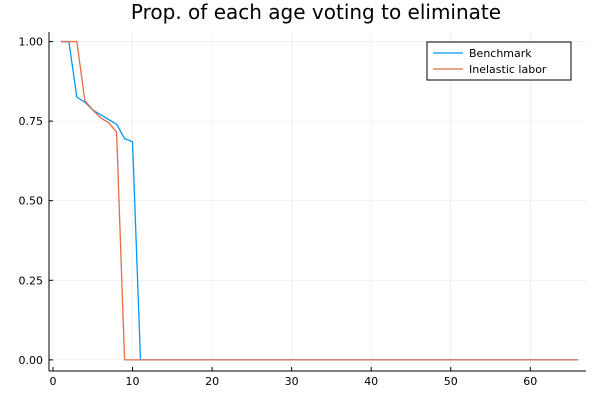 The image size is (600, 400). Describe the element at coordinates (212, 381) in the screenshot. I see `x-tick-label: 20` at that location.